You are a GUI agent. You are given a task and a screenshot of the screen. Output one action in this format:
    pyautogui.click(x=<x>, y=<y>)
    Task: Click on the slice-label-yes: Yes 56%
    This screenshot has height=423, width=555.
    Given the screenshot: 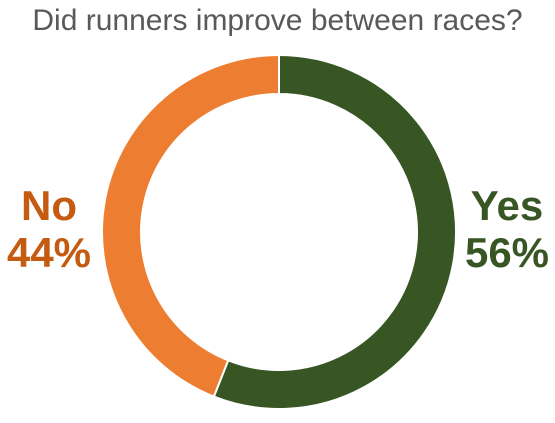 What is the action you would take?
    pyautogui.click(x=507, y=229)
    